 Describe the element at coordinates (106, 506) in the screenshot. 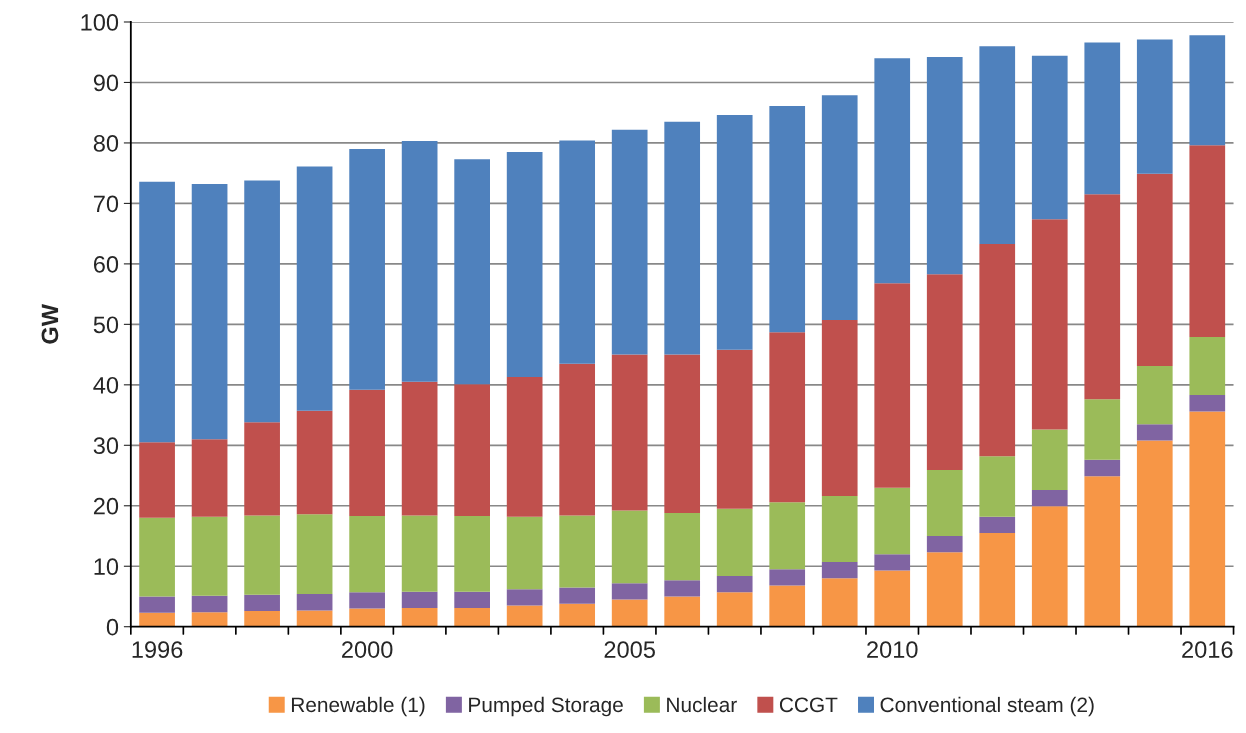

I see `y-tick-label: 20` at that location.